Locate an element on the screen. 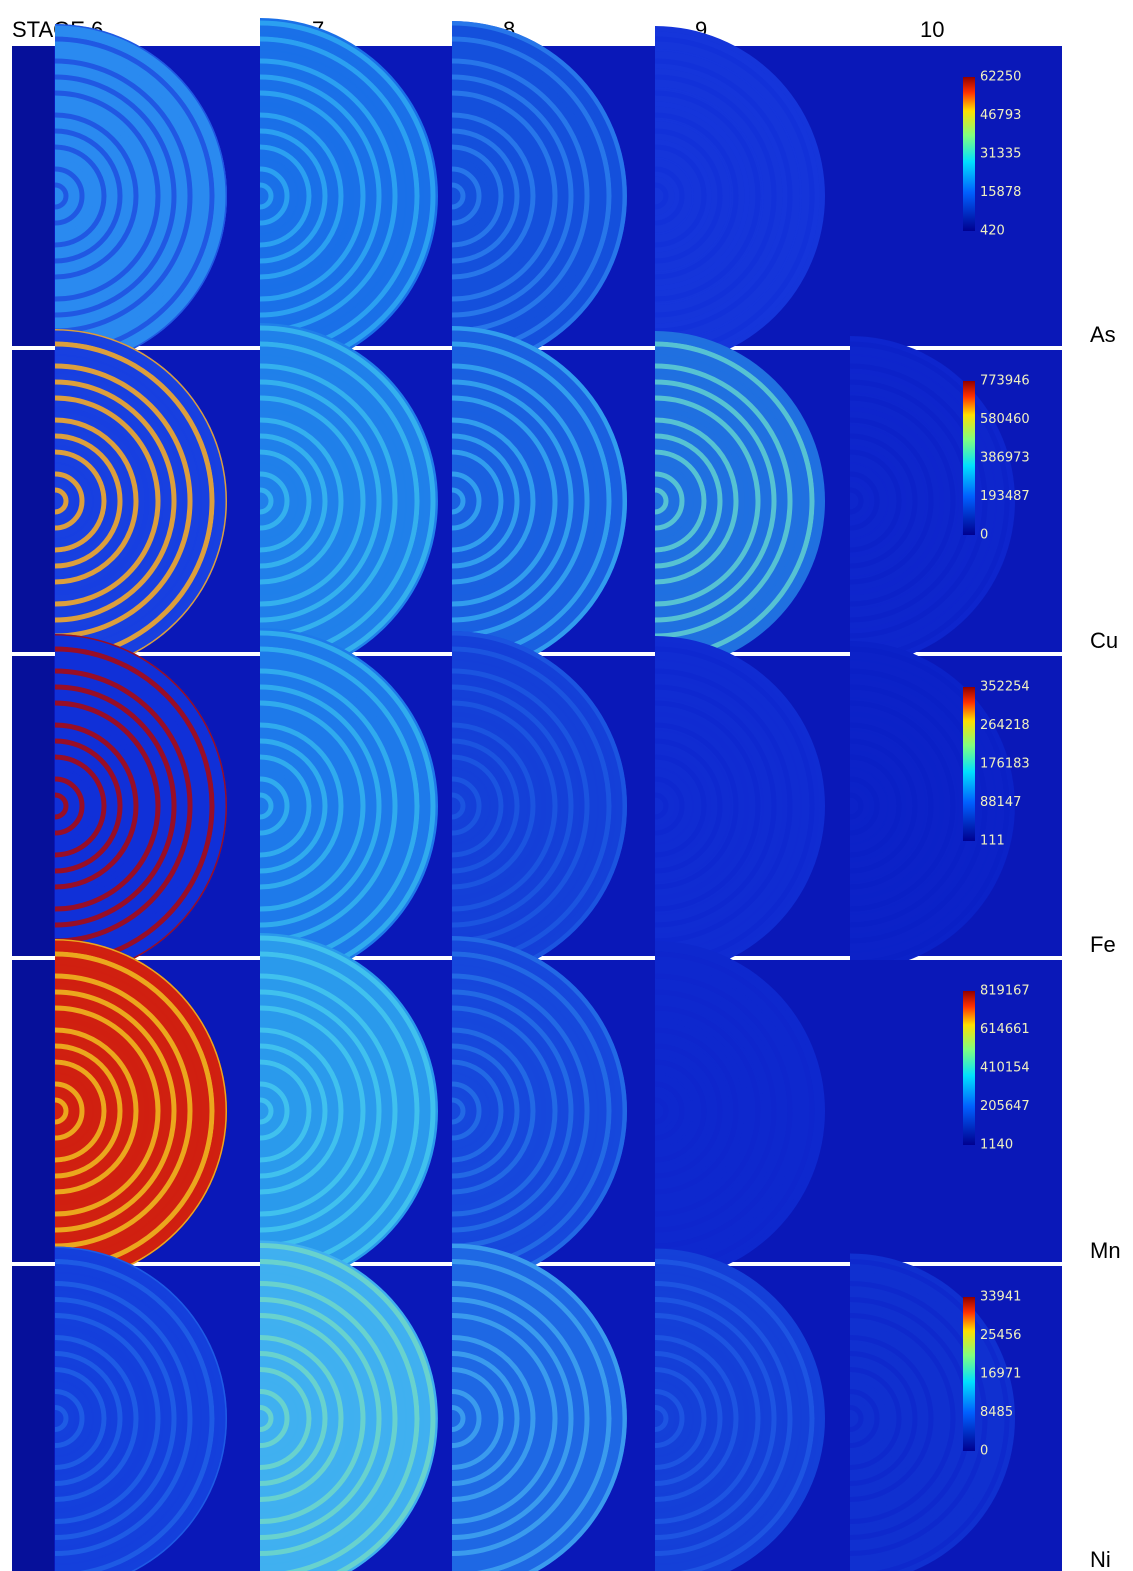  colorbar-label: 420 is located at coordinates (992, 231).